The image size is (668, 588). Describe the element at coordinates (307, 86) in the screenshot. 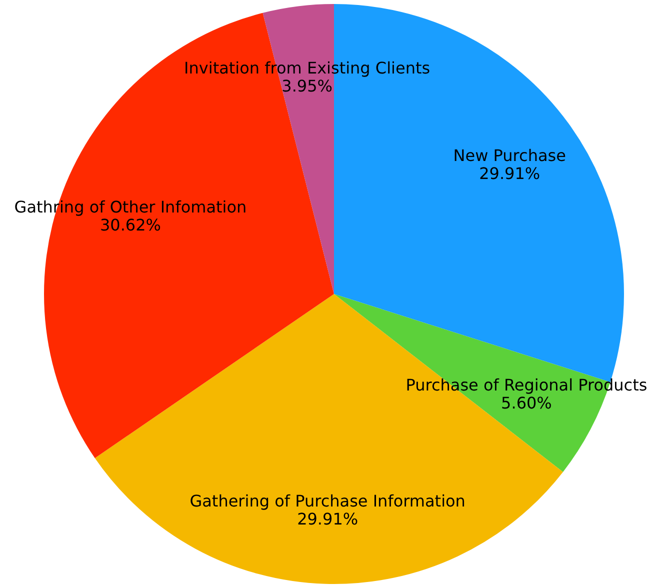

I see `data-label: 3.95%` at that location.